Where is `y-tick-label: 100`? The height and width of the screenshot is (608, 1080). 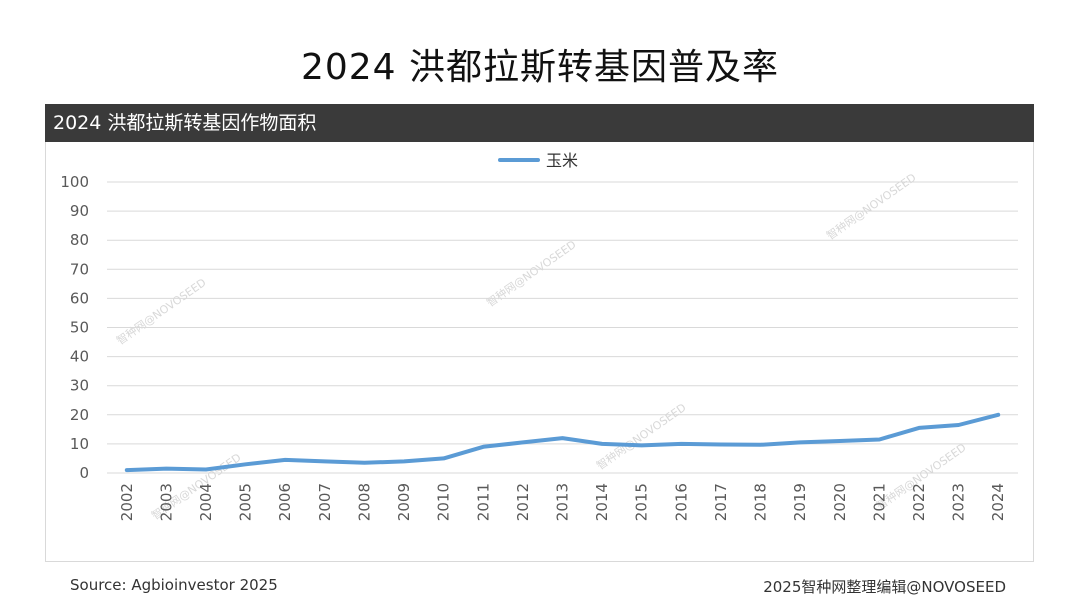
y-tick-label: 100 is located at coordinates (74, 182).